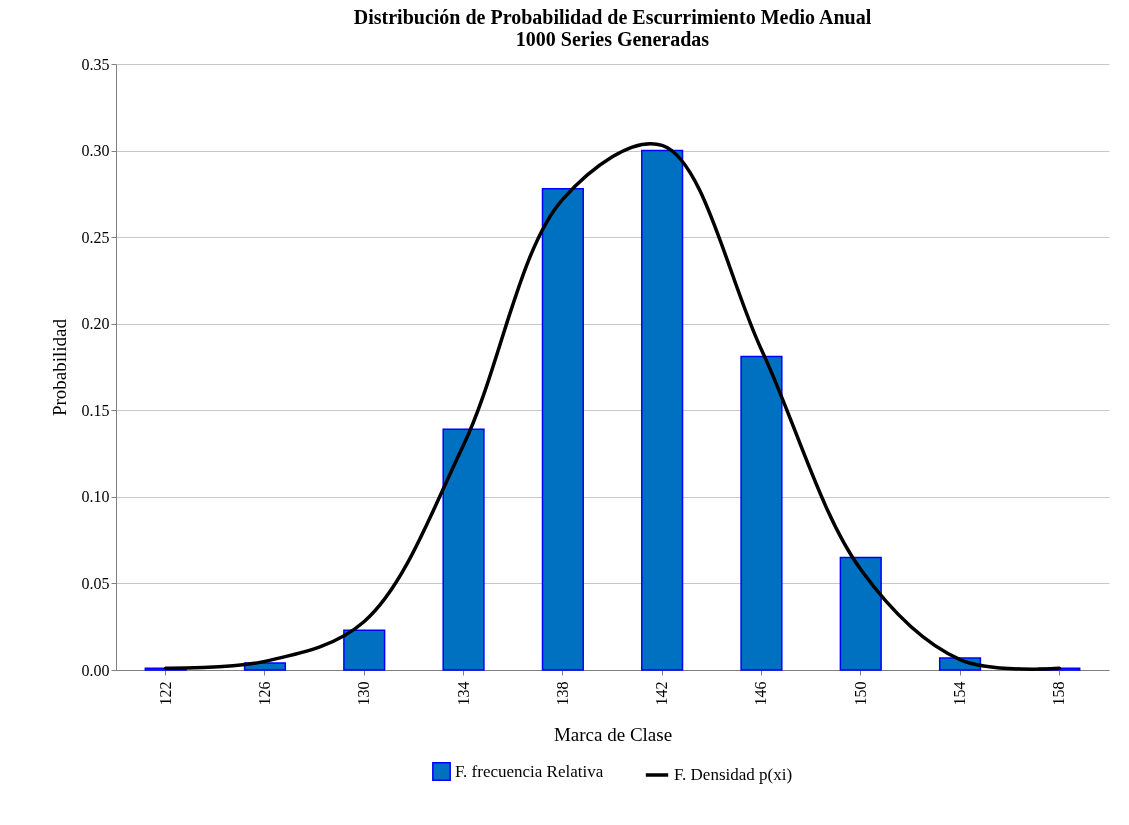 Image resolution: width=1129 pixels, height=825 pixels. Describe the element at coordinates (860, 693) in the screenshot. I see `x-tick-label: 150` at that location.